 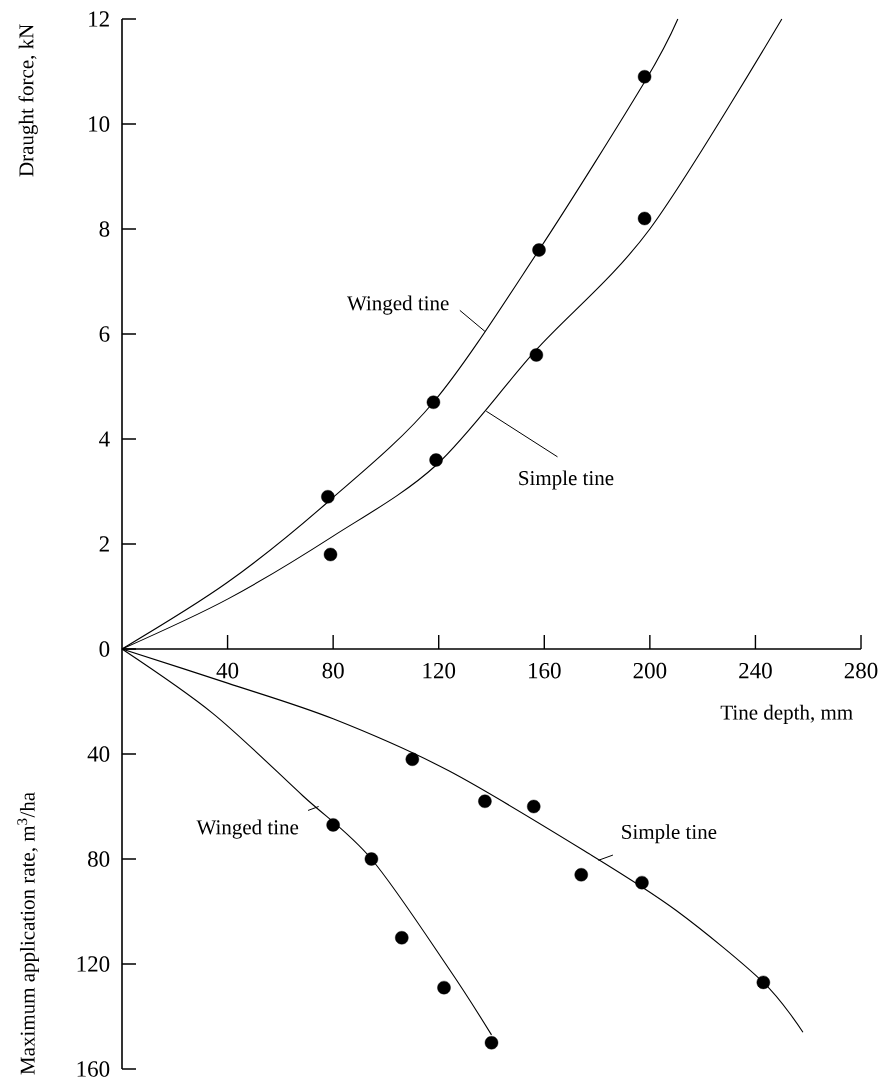 I want to click on series-label: Simple tine, so click(x=669, y=834).